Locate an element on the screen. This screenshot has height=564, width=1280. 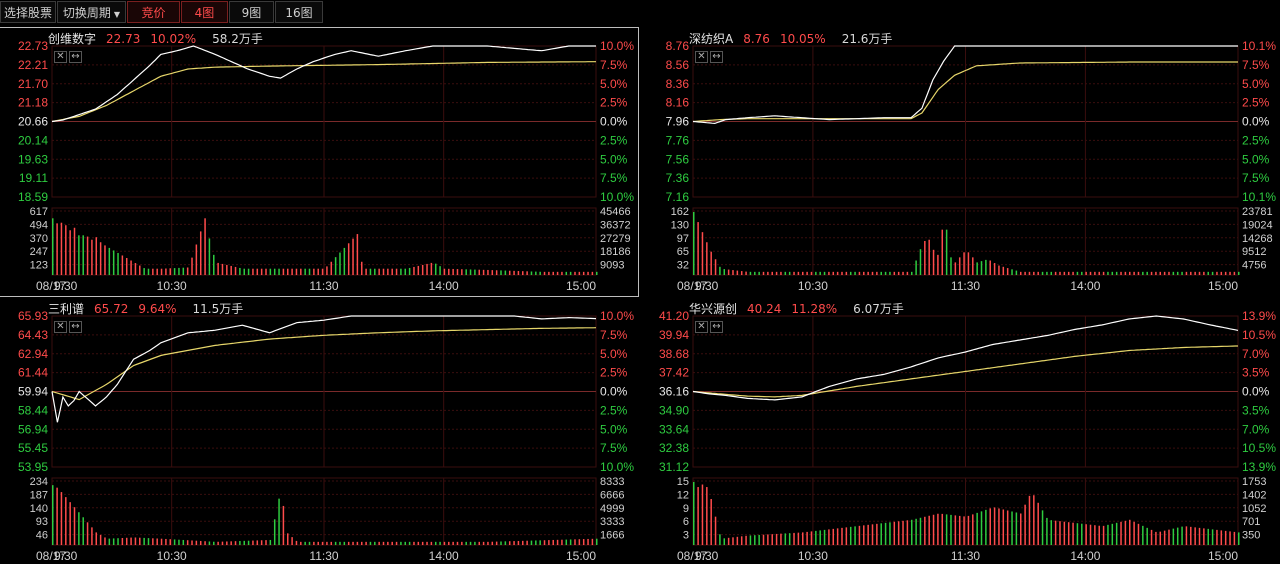
pct-axis-label: 10.1% is located at coordinates (1259, 197).